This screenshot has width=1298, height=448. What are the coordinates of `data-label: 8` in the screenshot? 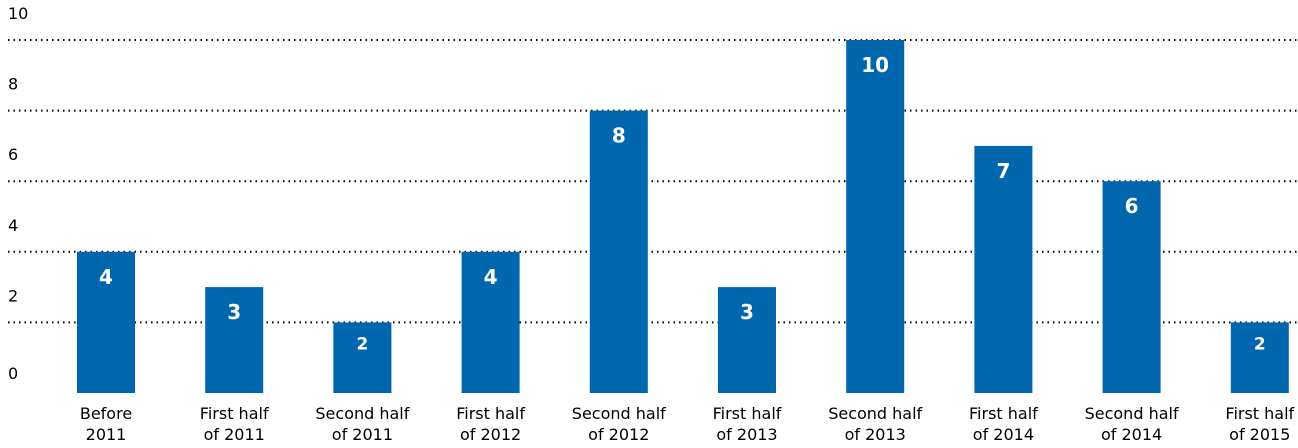 It's located at (619, 136).